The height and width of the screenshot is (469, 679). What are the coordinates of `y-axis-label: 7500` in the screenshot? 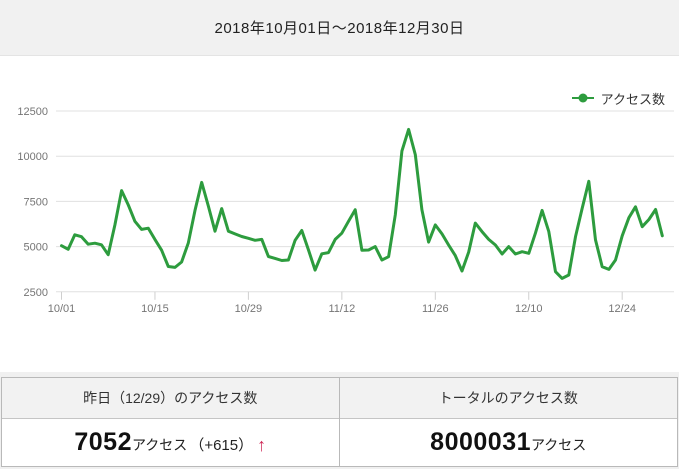 It's located at (36, 202).